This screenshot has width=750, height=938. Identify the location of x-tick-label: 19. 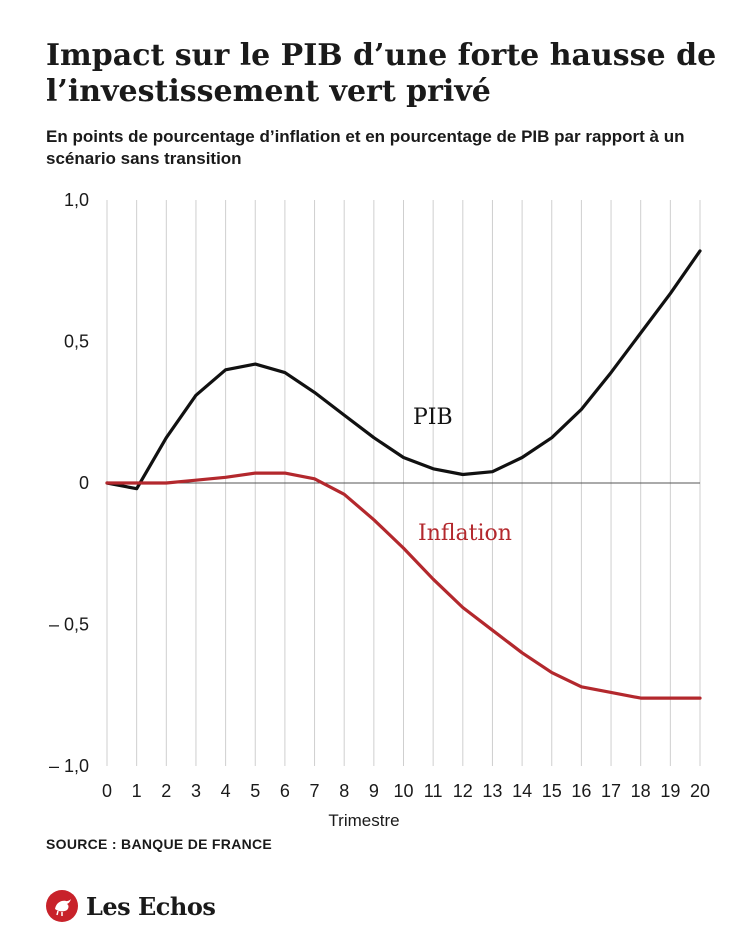
(670, 791).